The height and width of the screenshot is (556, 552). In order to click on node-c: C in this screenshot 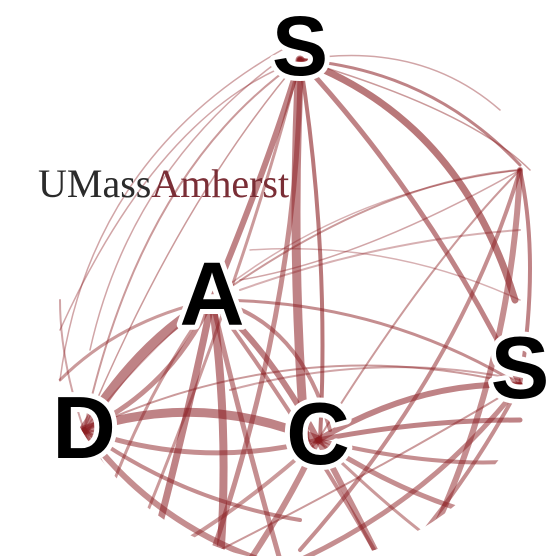, I will do `click(318, 433)`.